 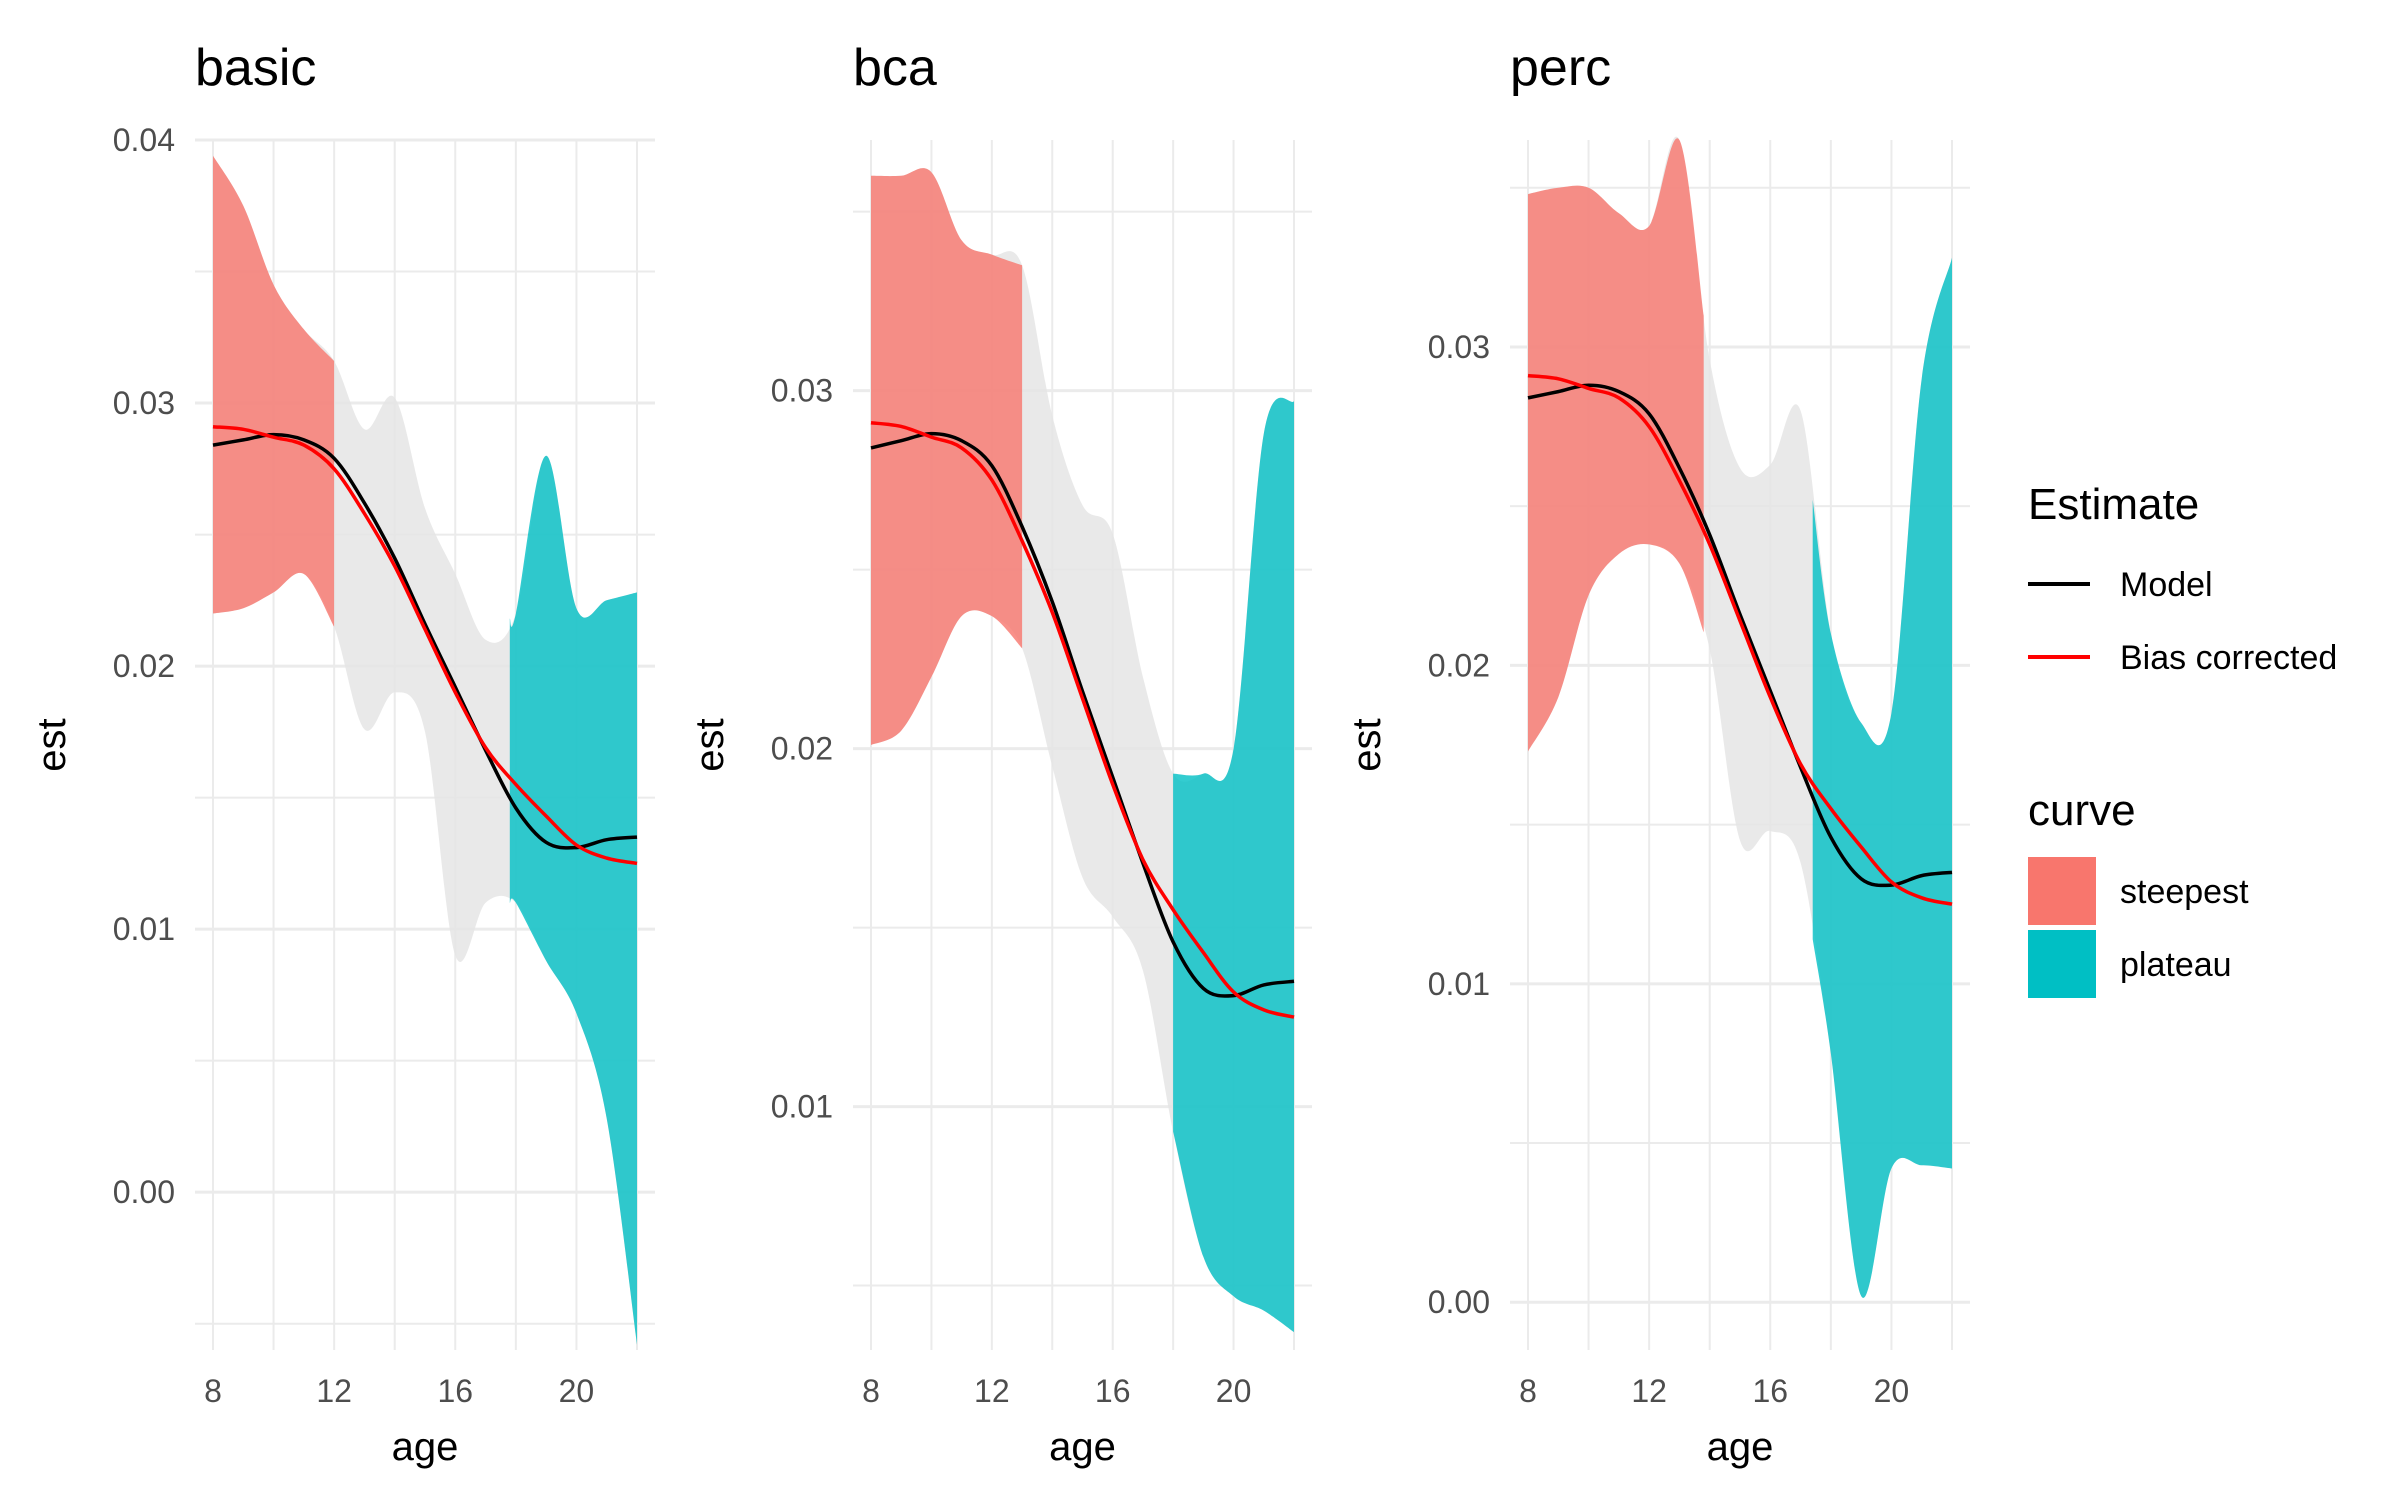 What do you see at coordinates (2062, 964) in the screenshot?
I see `legend-plateau-key` at bounding box center [2062, 964].